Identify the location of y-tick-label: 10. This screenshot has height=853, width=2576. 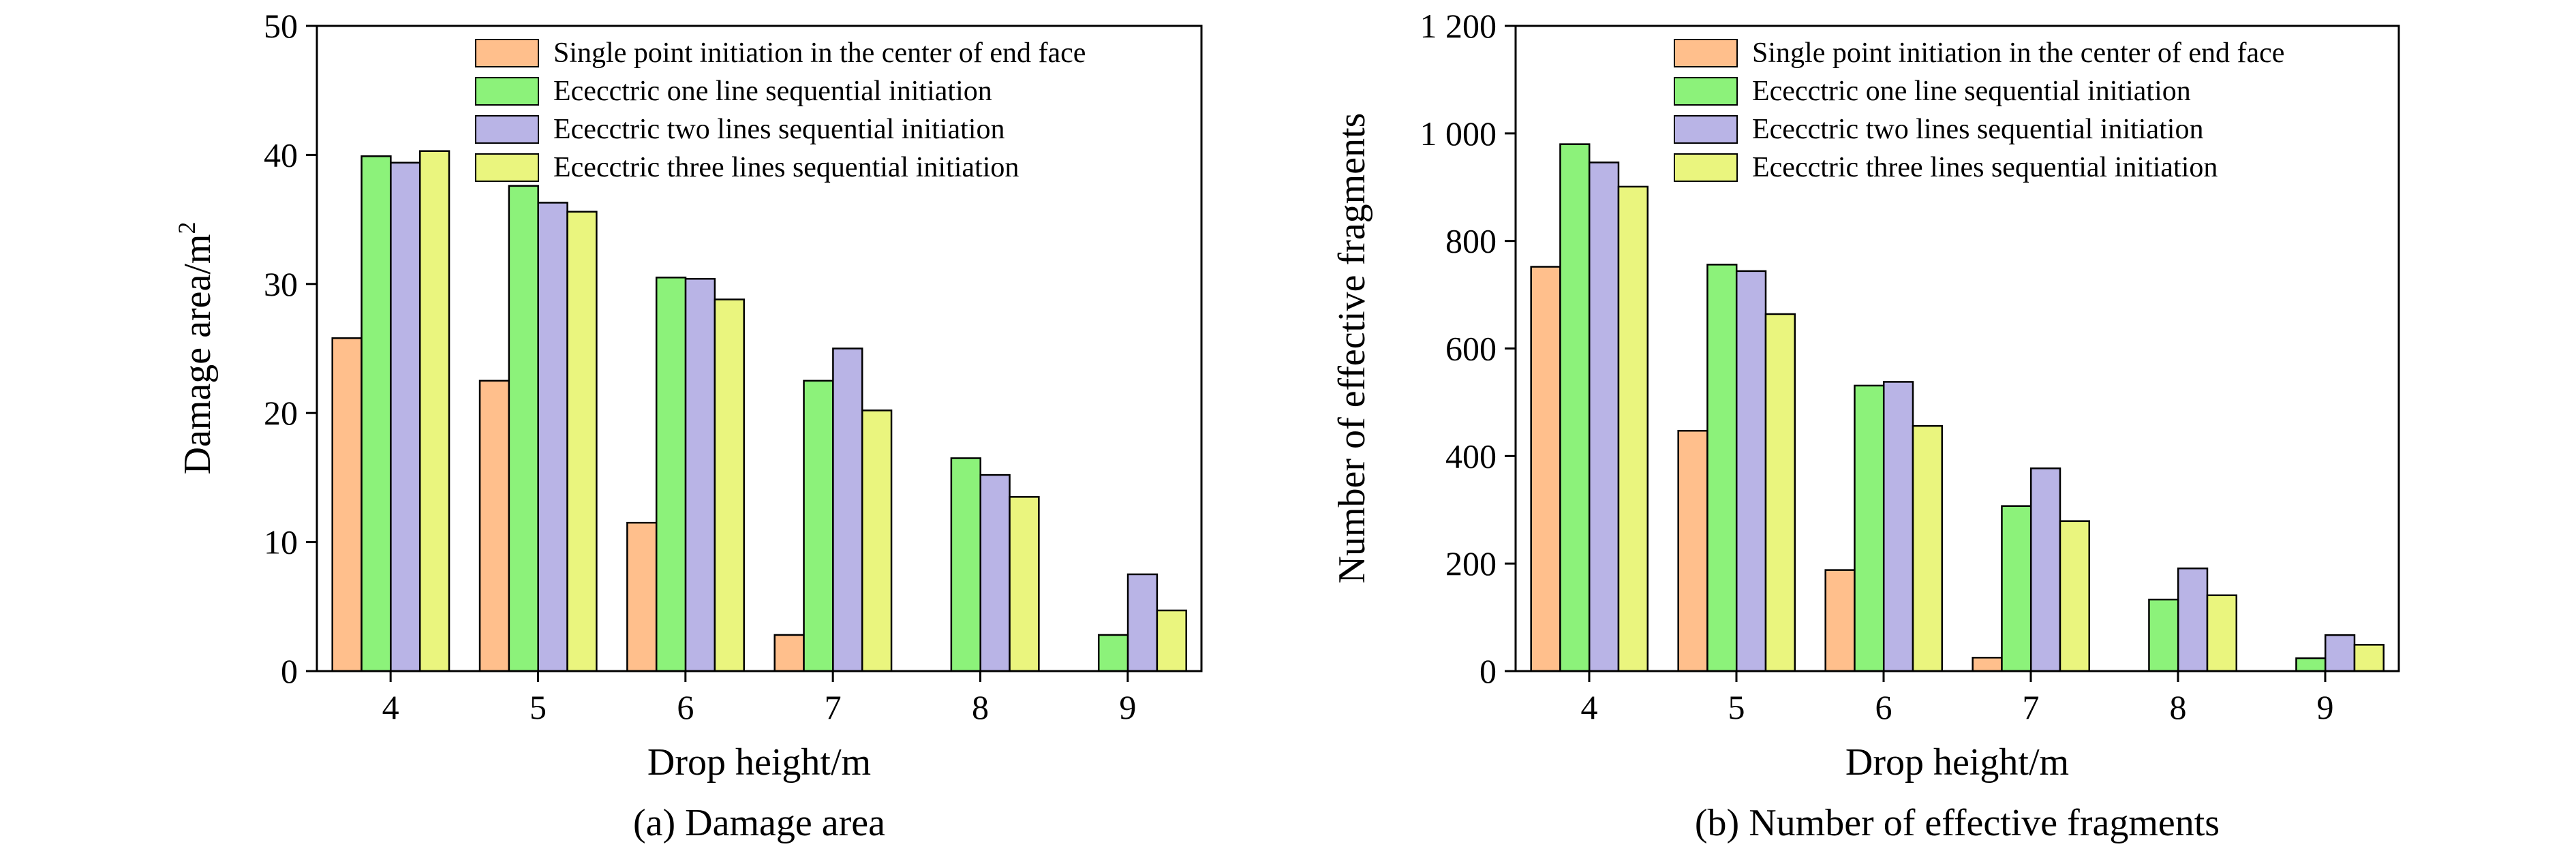
(281, 542).